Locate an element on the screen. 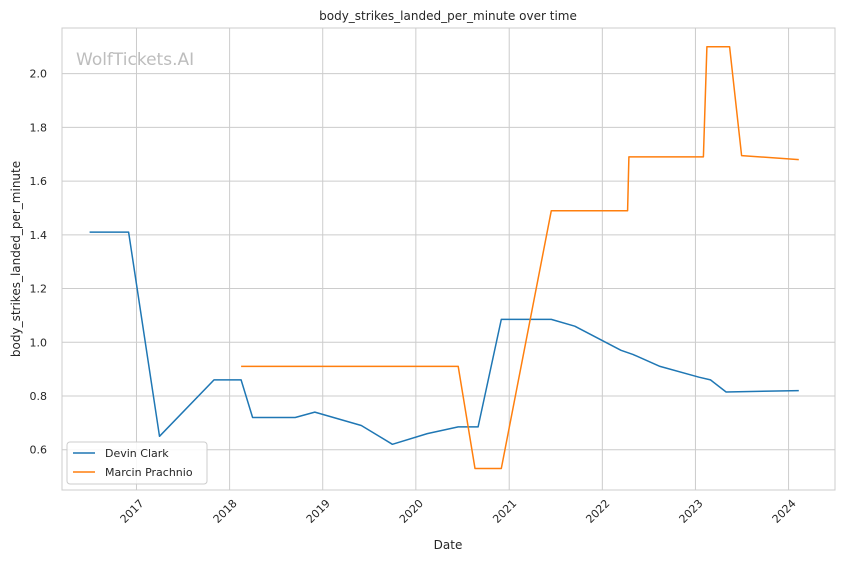 The height and width of the screenshot is (561, 844). legend-box is located at coordinates (137, 463).